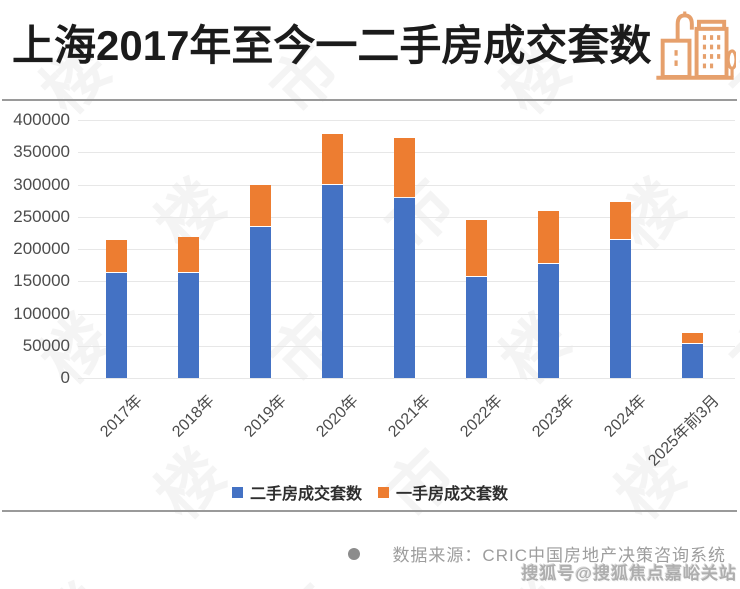  Describe the element at coordinates (305, 494) in the screenshot. I see `legend-label: 二手房成交套数` at that location.